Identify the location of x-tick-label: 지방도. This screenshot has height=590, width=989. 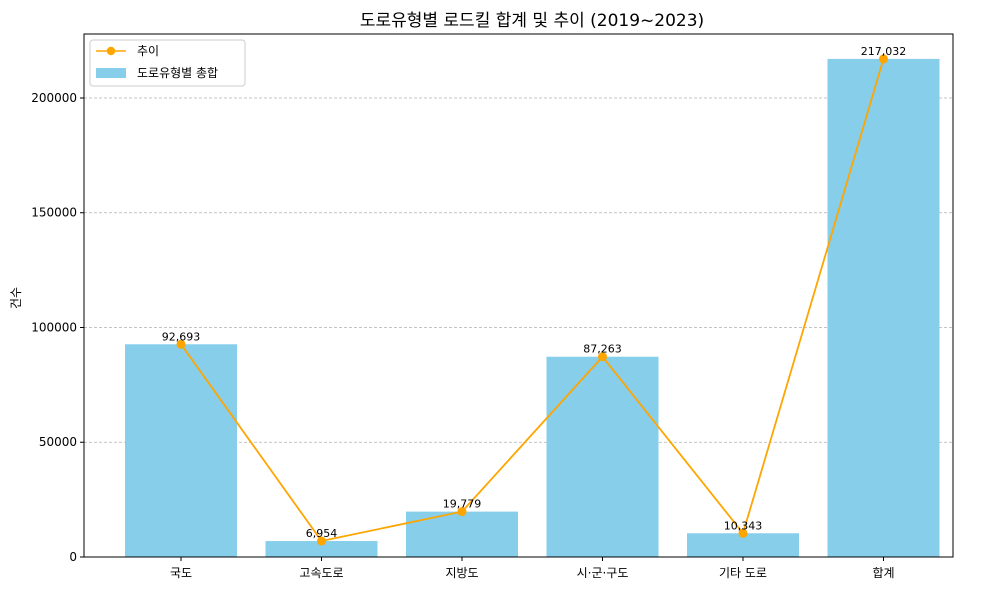
(461, 573).